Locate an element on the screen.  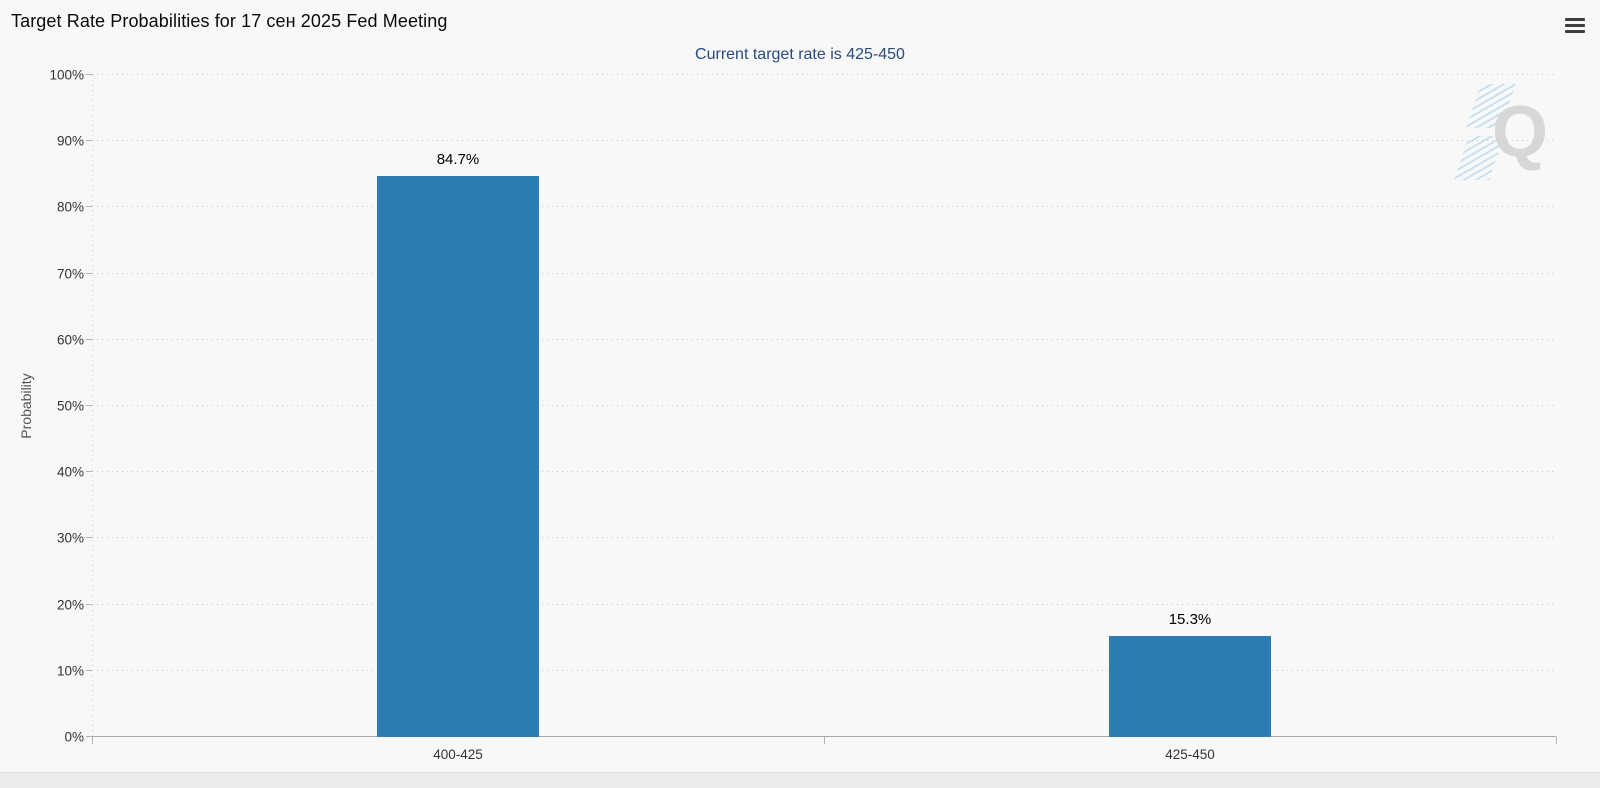
y-tick-label: 30% is located at coordinates (70, 538).